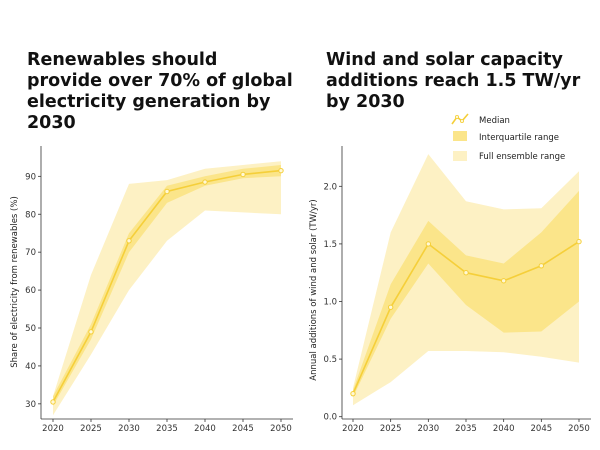 This screenshot has height=450, width=600. Describe the element at coordinates (15, 282) in the screenshot. I see `y-axis-label: Share of electricity from renewables (%)` at that location.